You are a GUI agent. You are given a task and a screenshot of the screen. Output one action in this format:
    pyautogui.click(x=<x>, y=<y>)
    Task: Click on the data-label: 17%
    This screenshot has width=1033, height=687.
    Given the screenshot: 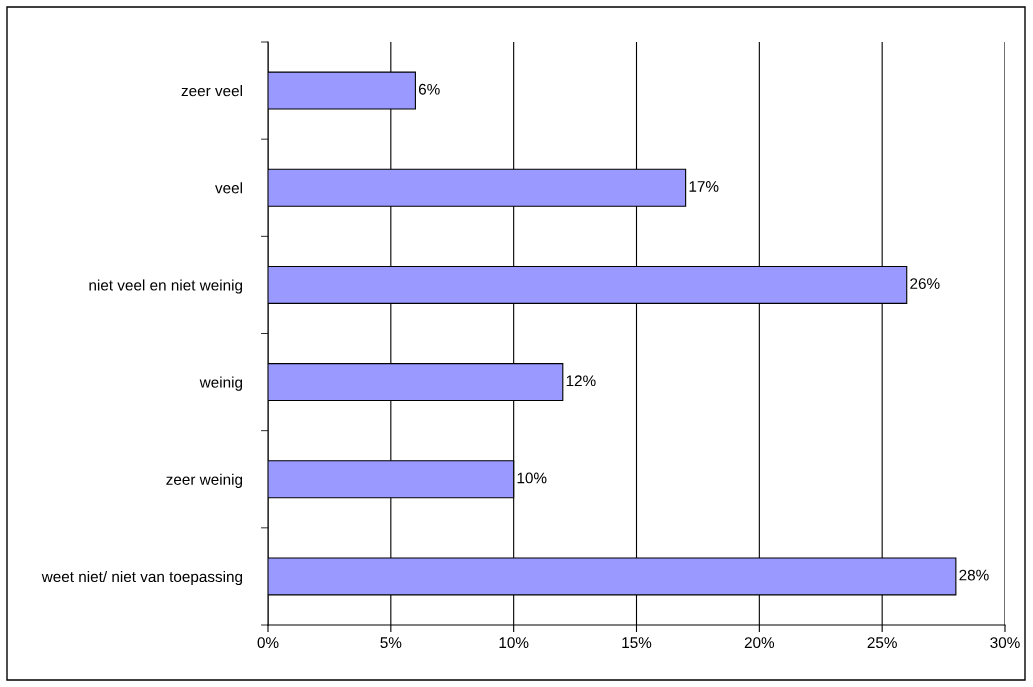 What is the action you would take?
    pyautogui.click(x=704, y=186)
    